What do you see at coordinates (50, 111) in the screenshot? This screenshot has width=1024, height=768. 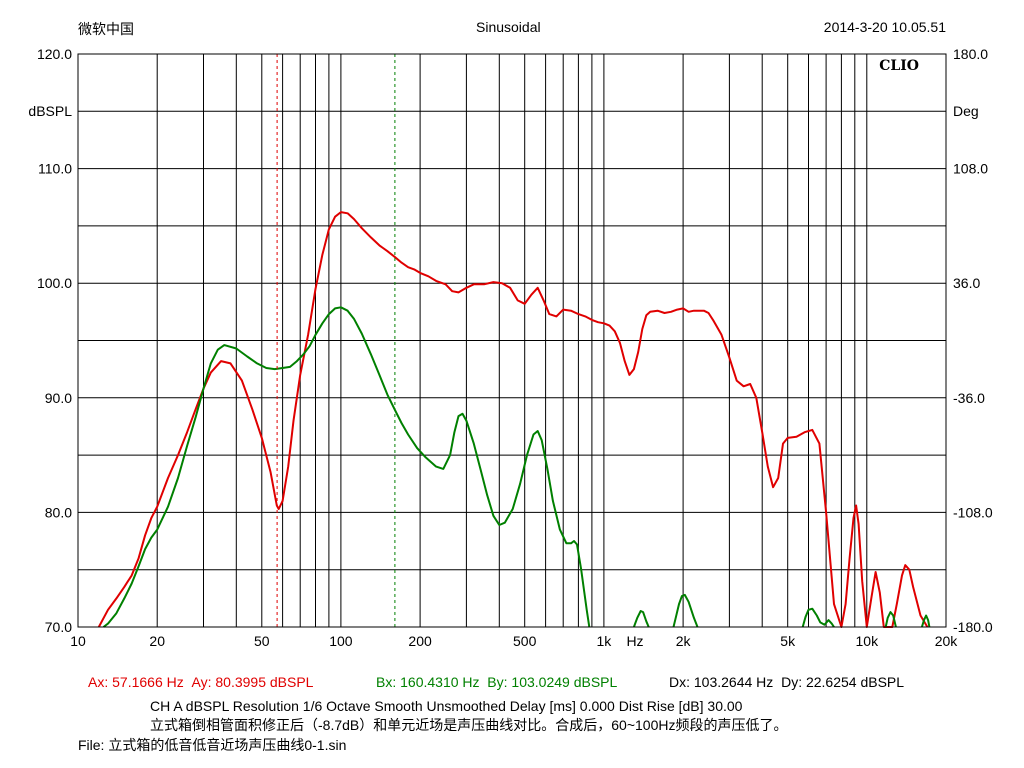 I see `y-axis-label: dBSPL` at bounding box center [50, 111].